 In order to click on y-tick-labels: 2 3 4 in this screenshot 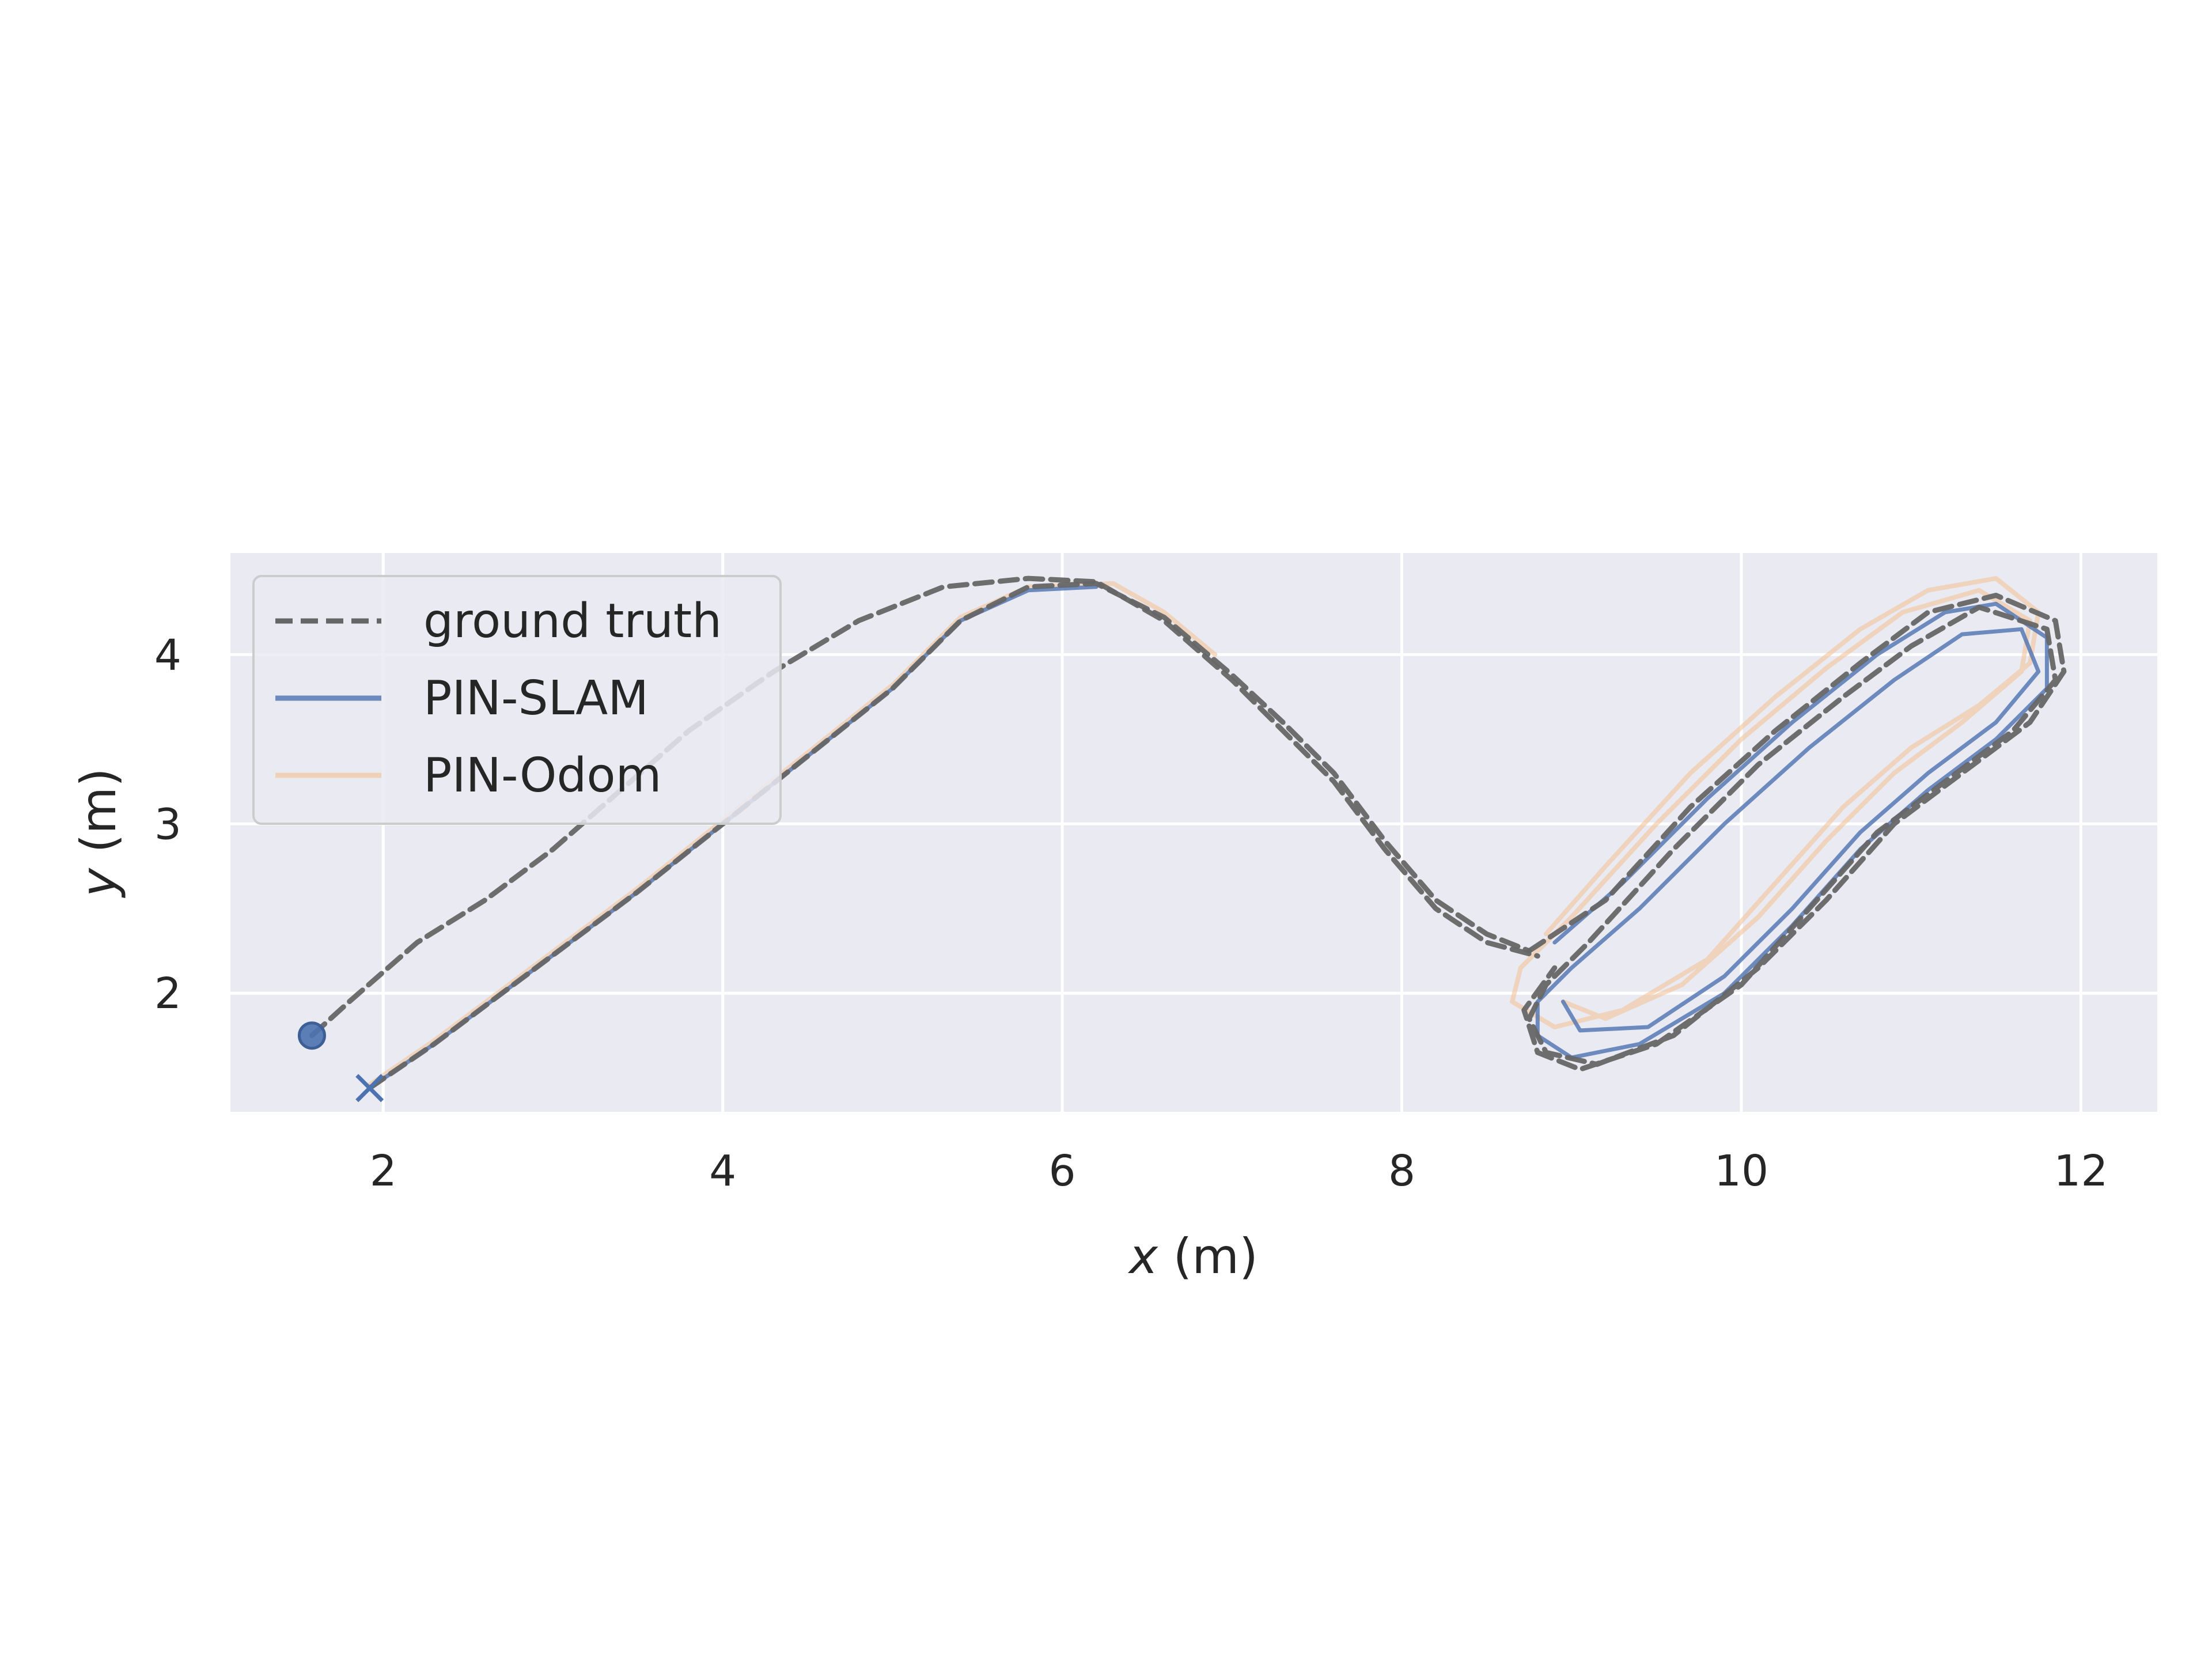, I will do `click(167, 824)`.